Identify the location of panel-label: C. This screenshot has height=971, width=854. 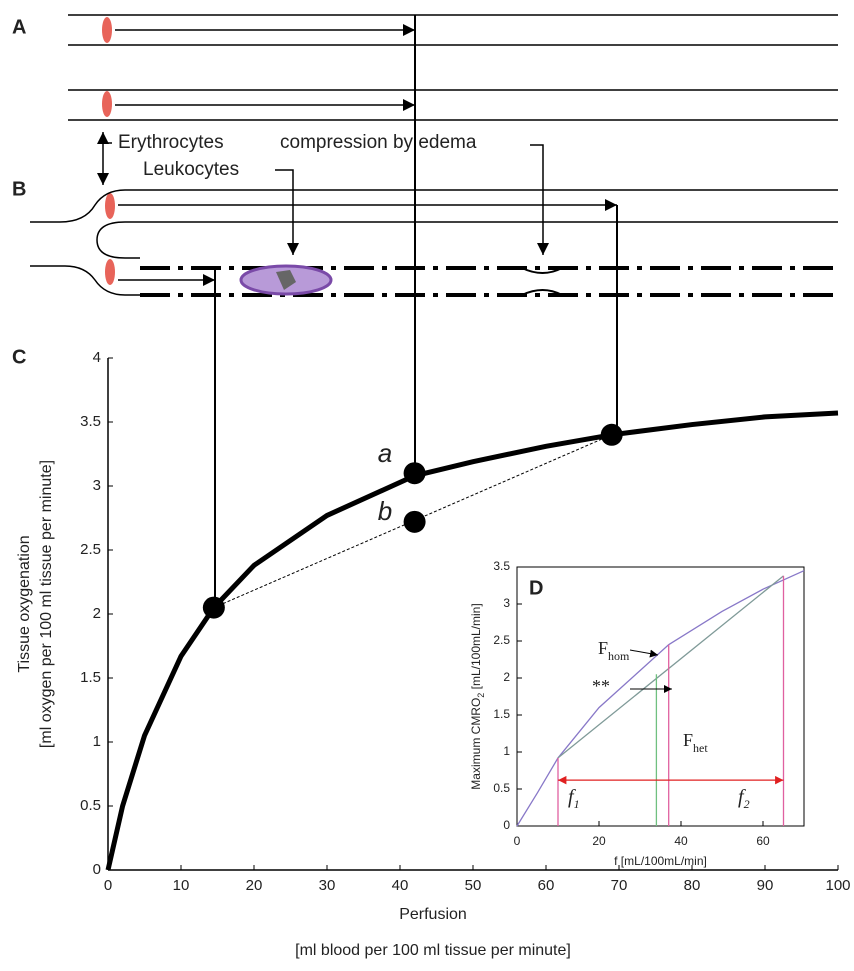
(19, 357).